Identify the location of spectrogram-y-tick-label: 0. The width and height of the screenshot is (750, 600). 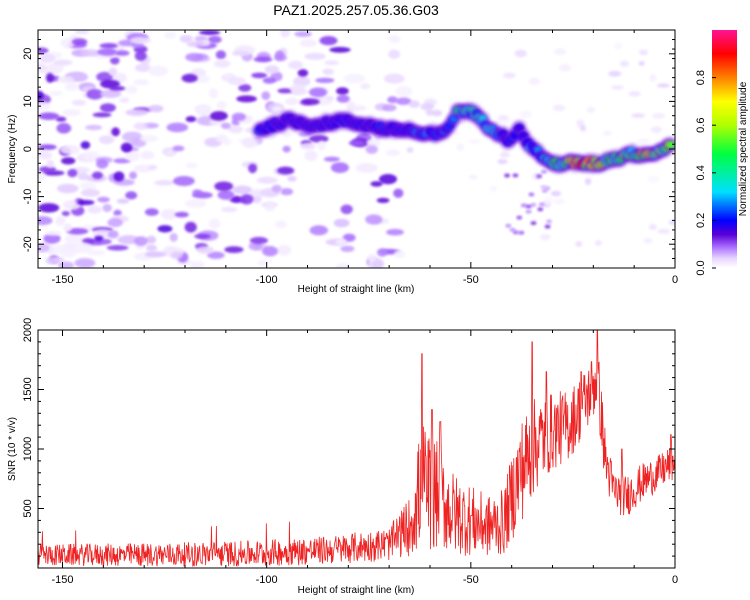
(28, 149).